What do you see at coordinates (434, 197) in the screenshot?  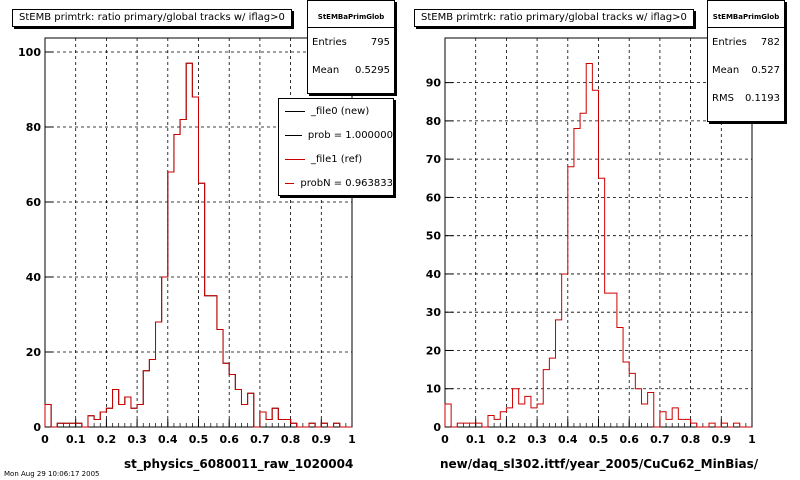 I see `right-y-tick-label: 60` at bounding box center [434, 197].